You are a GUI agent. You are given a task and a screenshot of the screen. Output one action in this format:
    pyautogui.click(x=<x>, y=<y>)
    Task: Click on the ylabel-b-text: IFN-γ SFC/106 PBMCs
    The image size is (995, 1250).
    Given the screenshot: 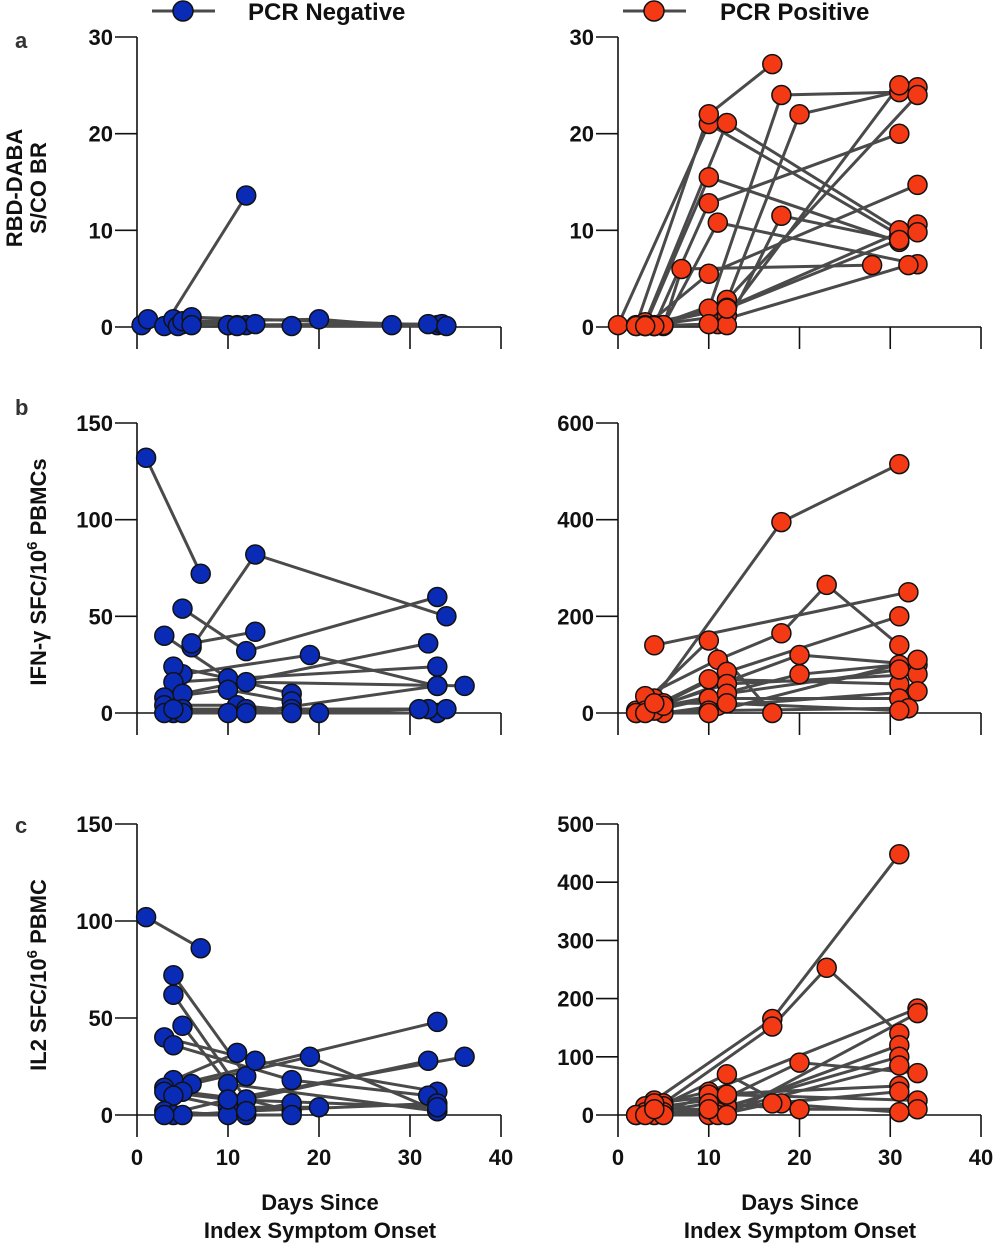 What is the action you would take?
    pyautogui.click(x=37, y=571)
    